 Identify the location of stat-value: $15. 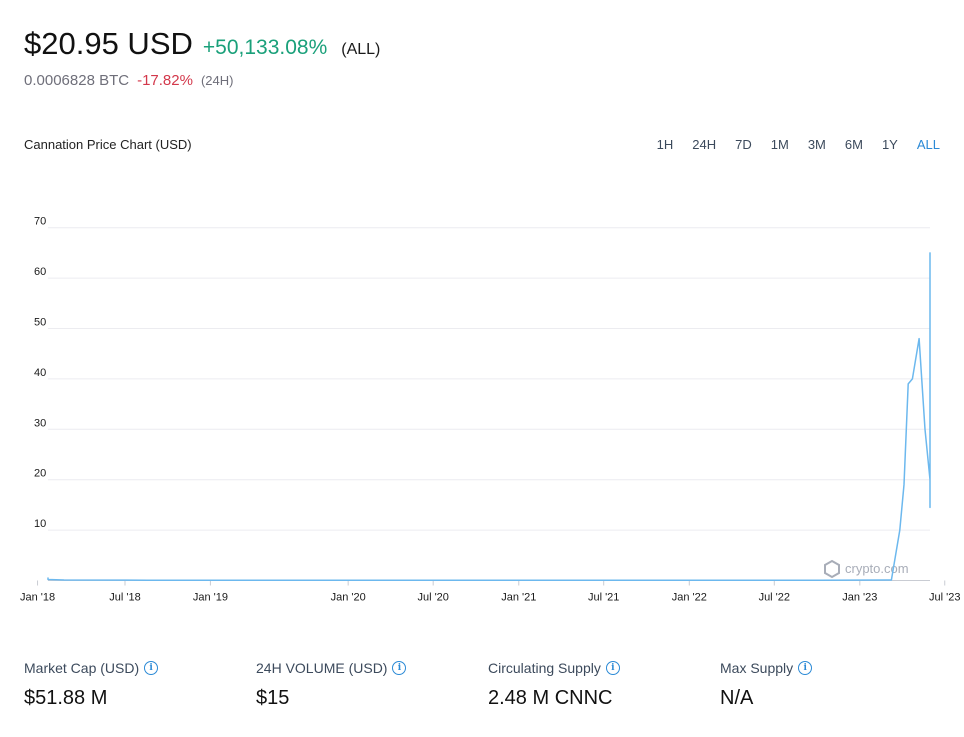
(273, 698).